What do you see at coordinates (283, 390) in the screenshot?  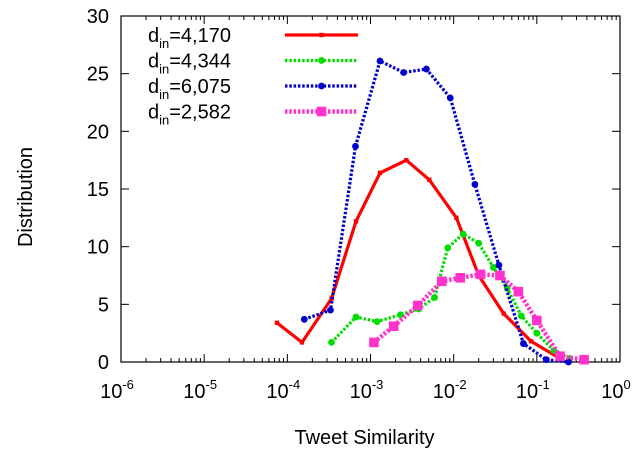 I see `x-tick-label: 10⁻⁴` at bounding box center [283, 390].